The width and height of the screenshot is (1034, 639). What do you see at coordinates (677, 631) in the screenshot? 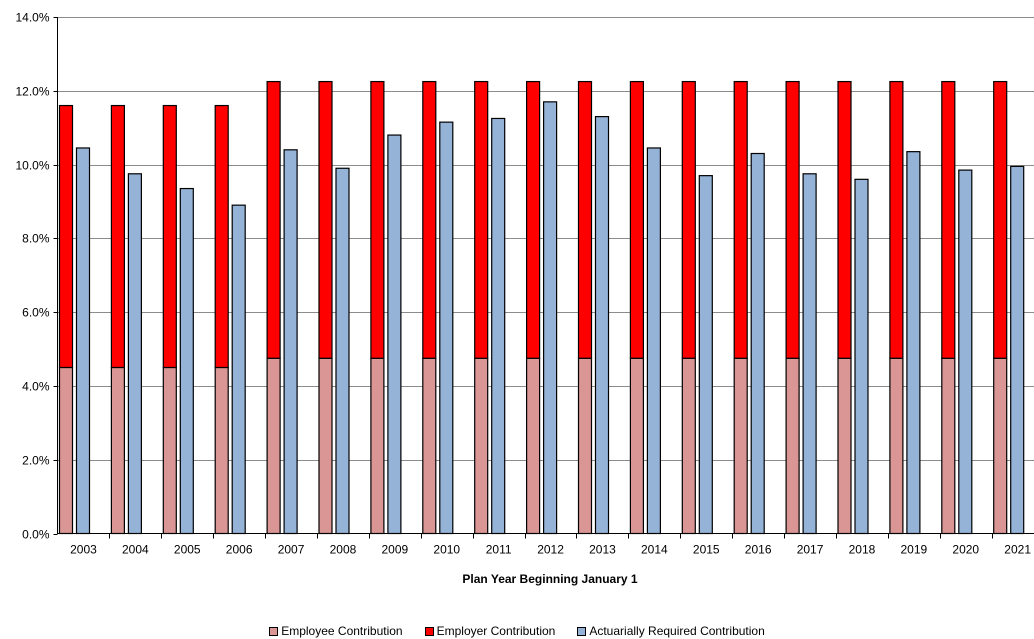
I see `legend-label: Actuarially Required Contribution` at bounding box center [677, 631].